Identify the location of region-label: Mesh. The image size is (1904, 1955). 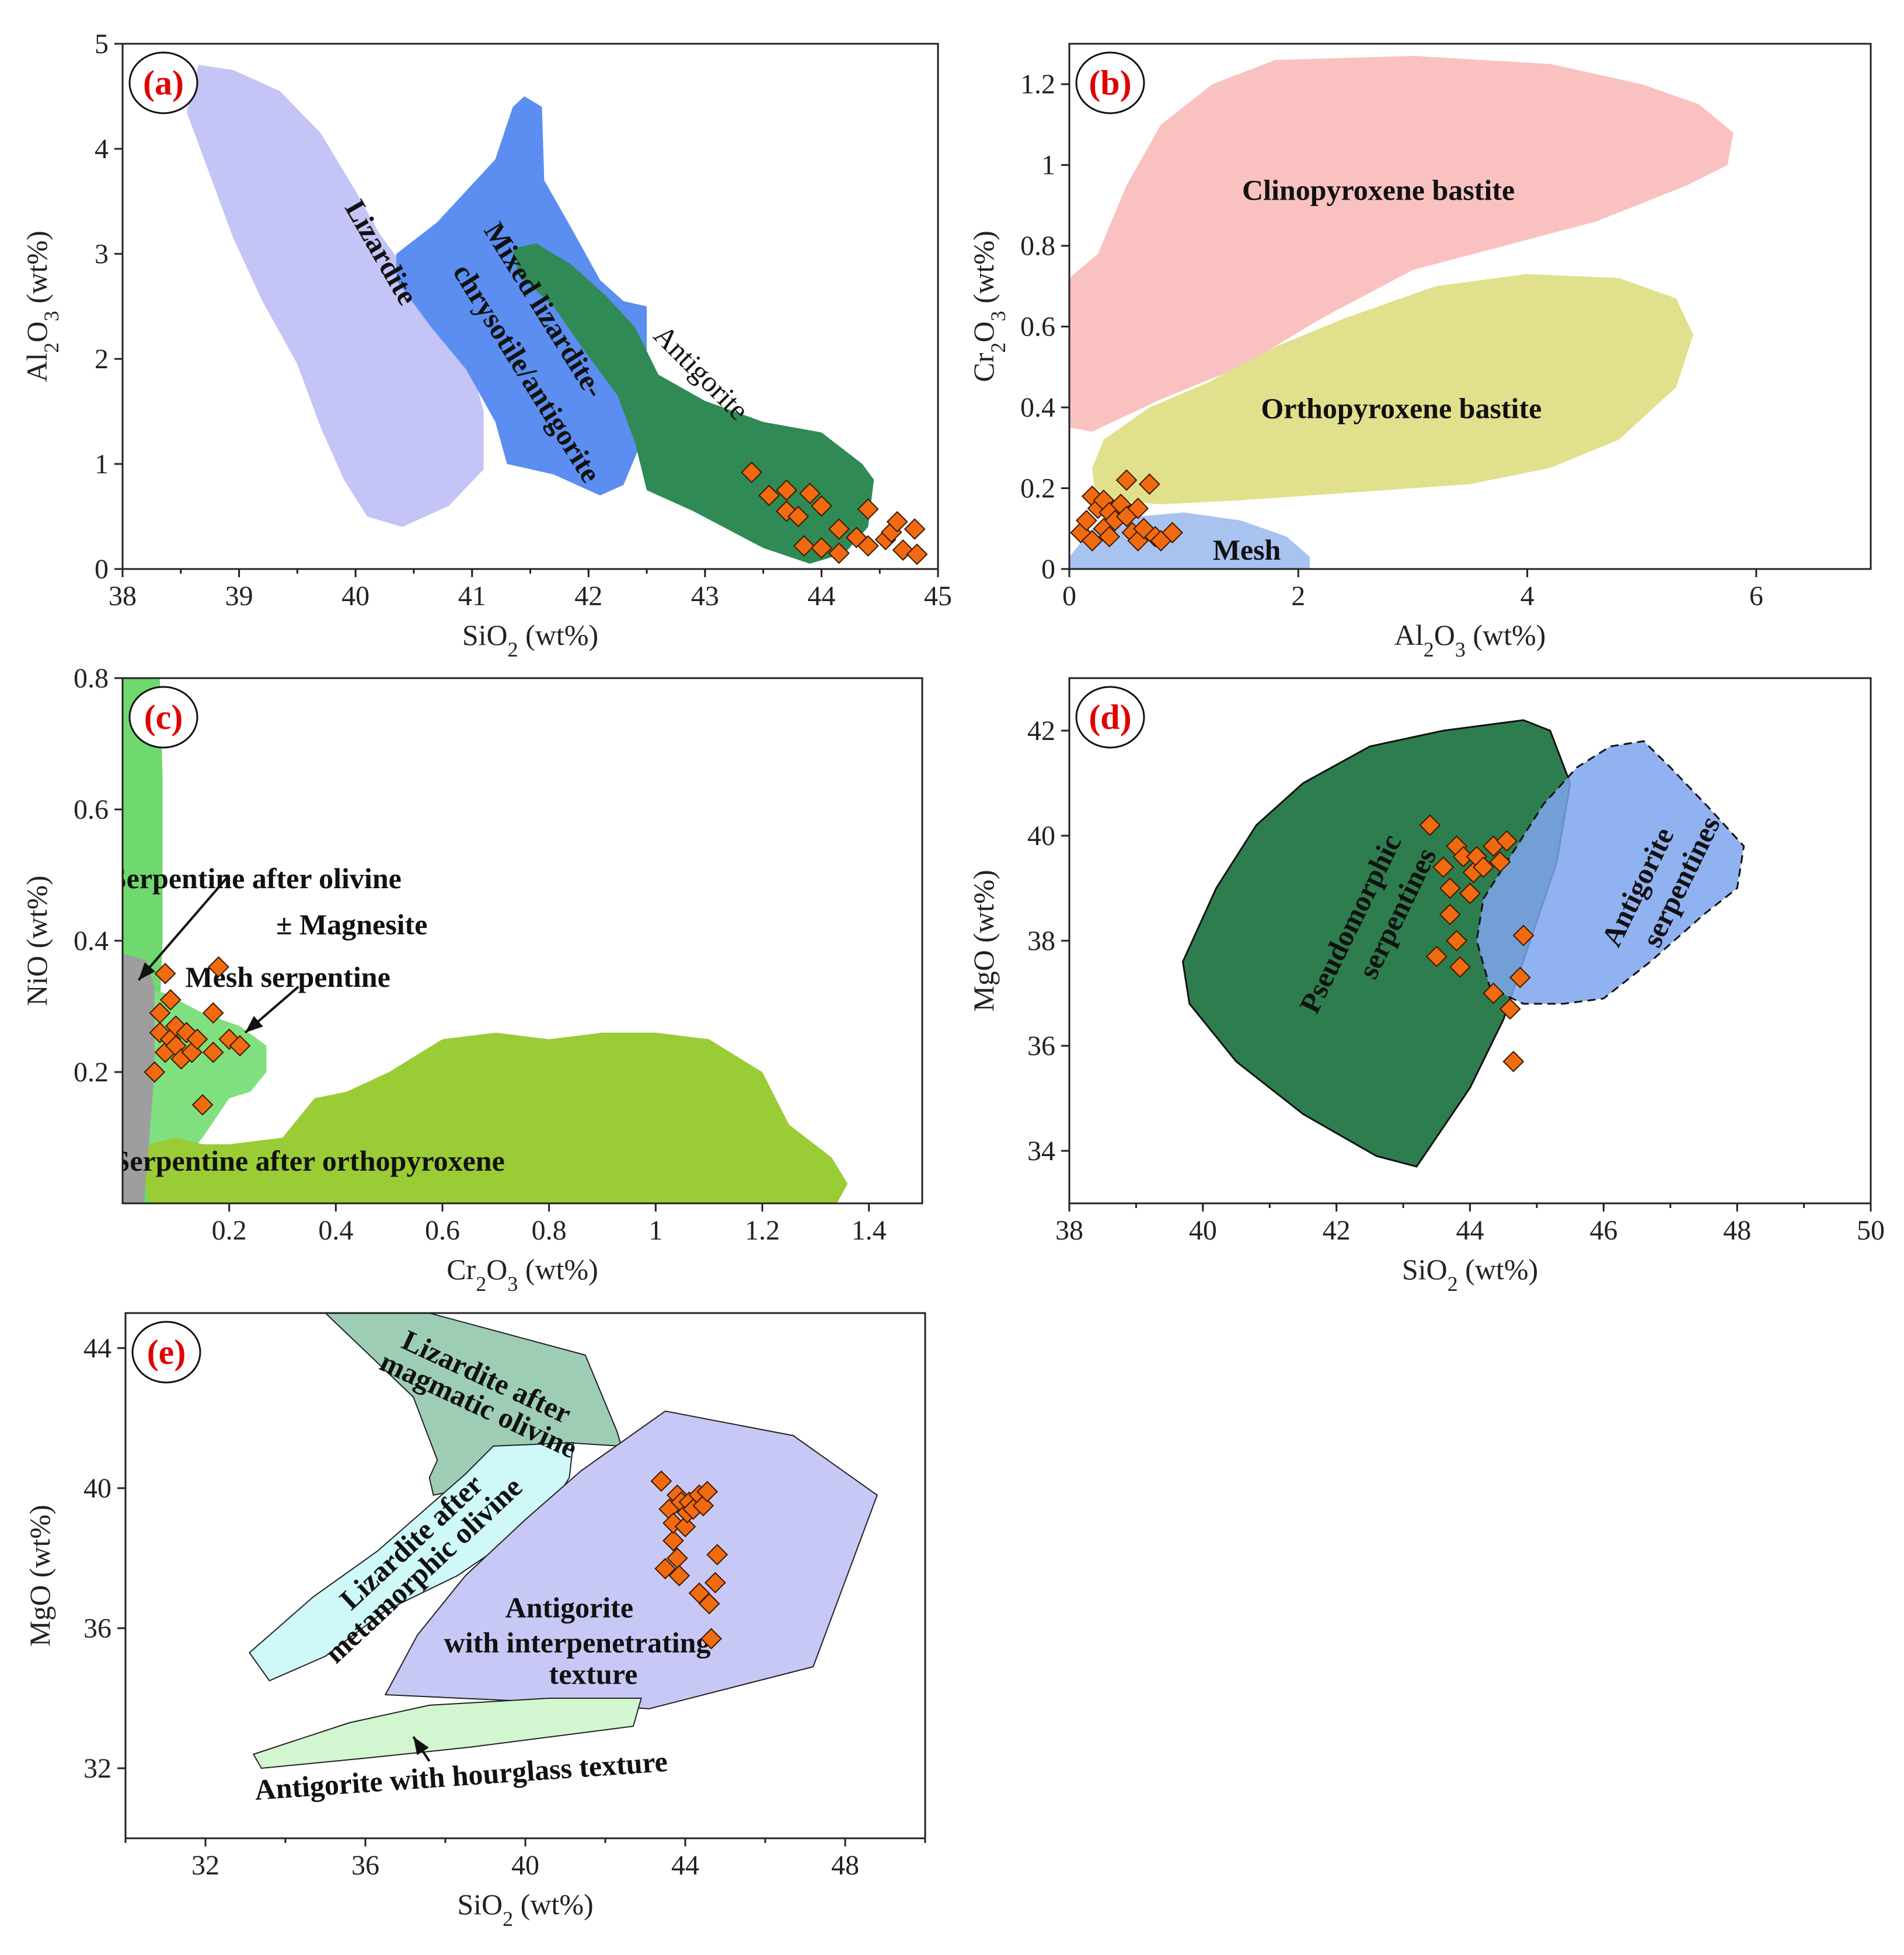
(1247, 549).